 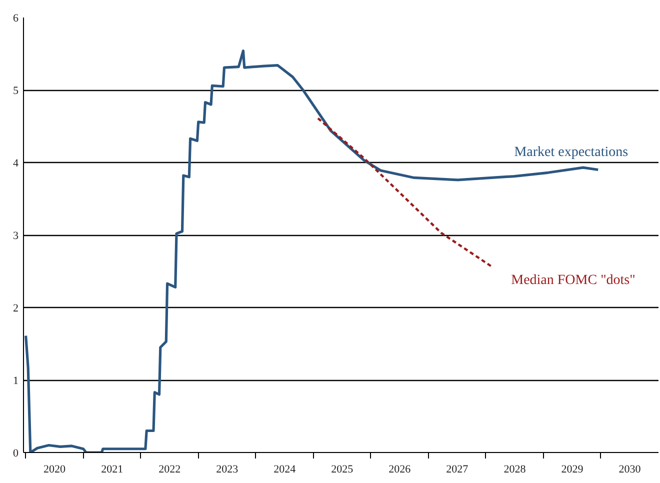 What do you see at coordinates (16, 18) in the screenshot?
I see `y-tick-label: 6` at bounding box center [16, 18].